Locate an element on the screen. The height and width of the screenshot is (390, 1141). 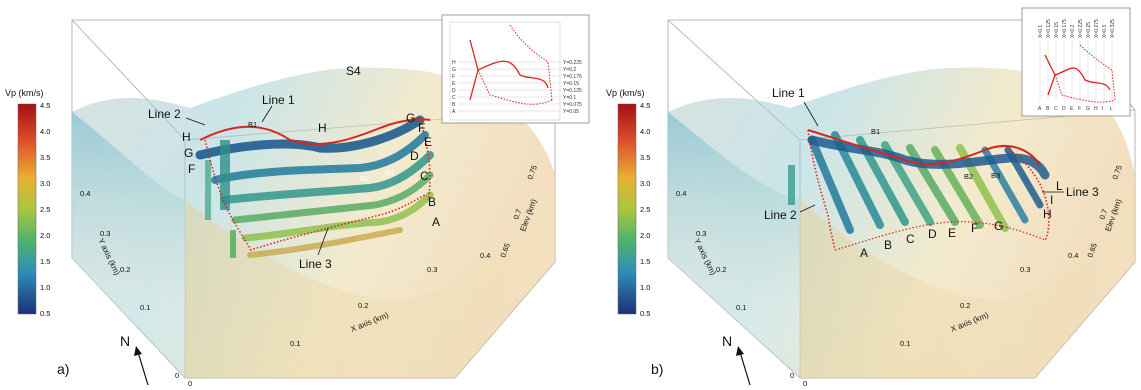
panel-b-profile-lines is located at coordinates (928, 190).